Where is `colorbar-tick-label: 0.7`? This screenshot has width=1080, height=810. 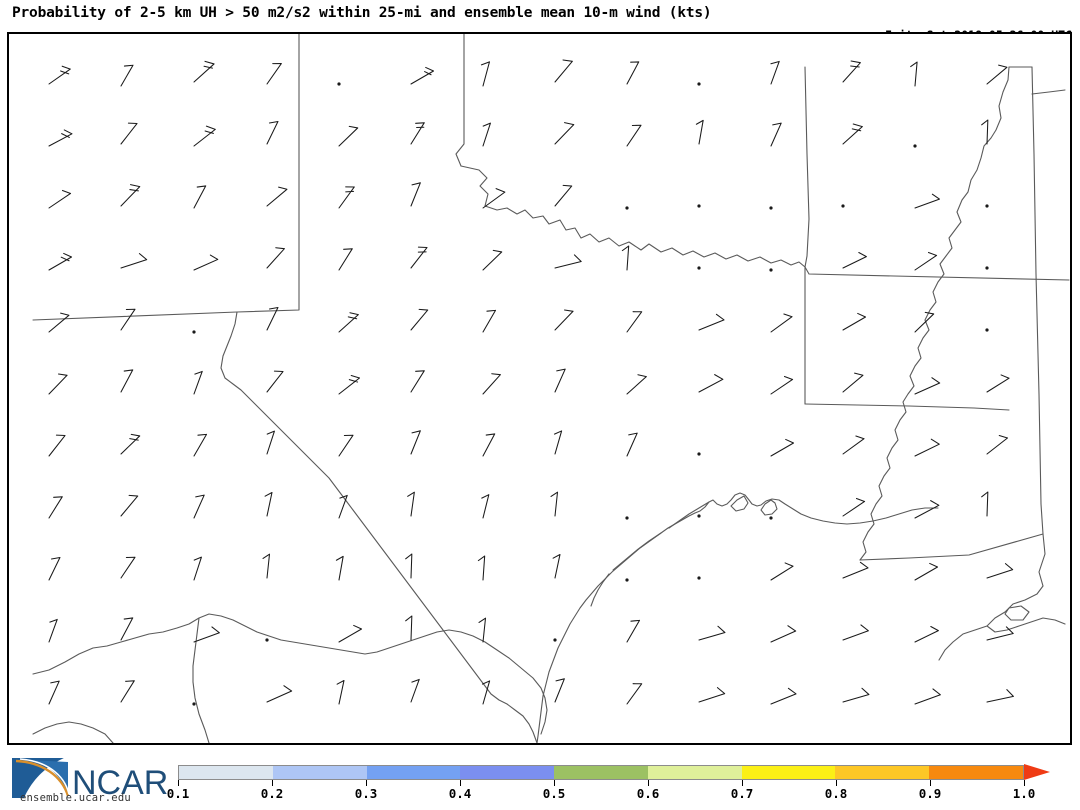 colorbar-tick-label: 0.7 is located at coordinates (742, 793).